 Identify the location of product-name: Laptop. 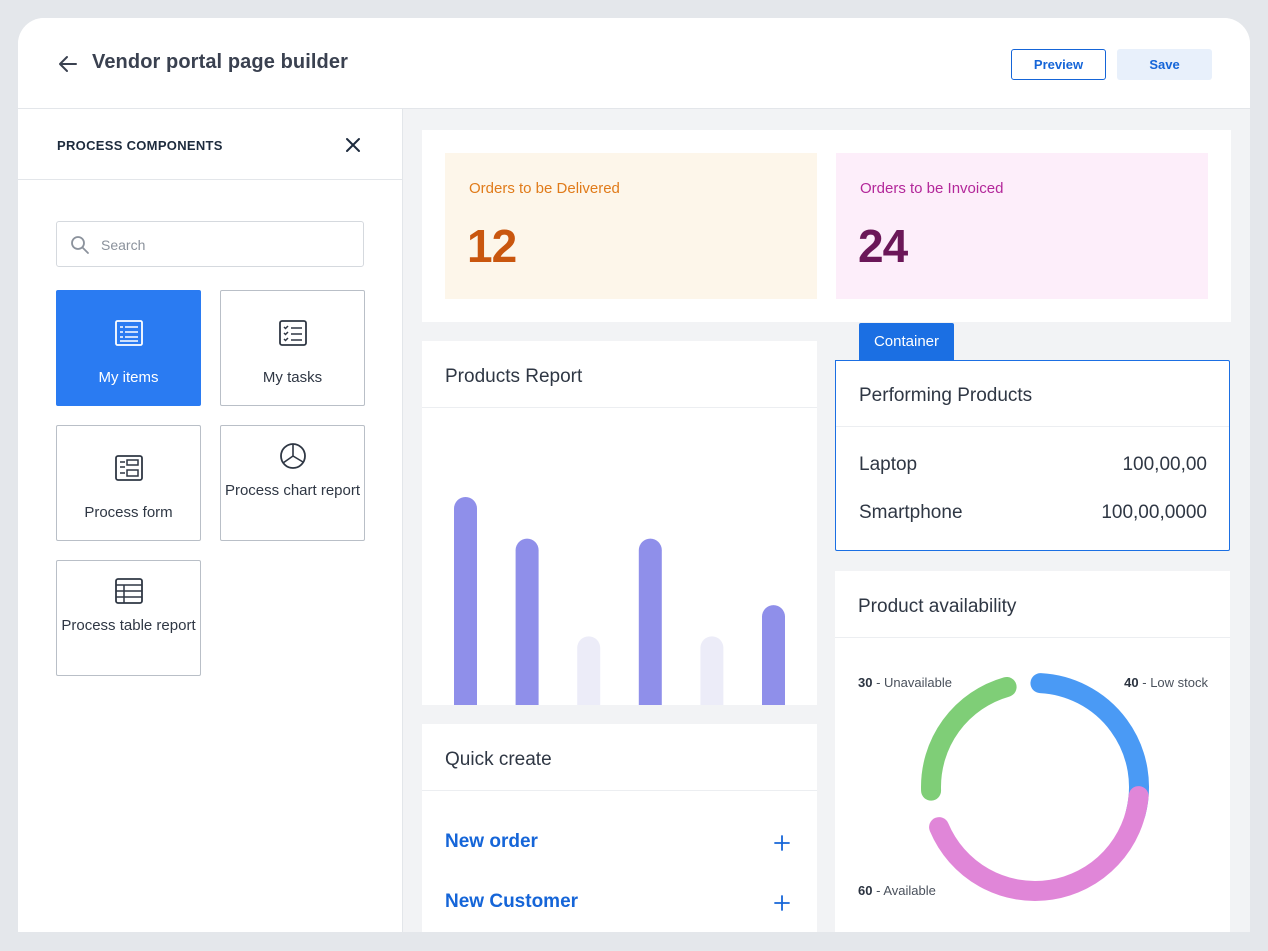
(888, 464).